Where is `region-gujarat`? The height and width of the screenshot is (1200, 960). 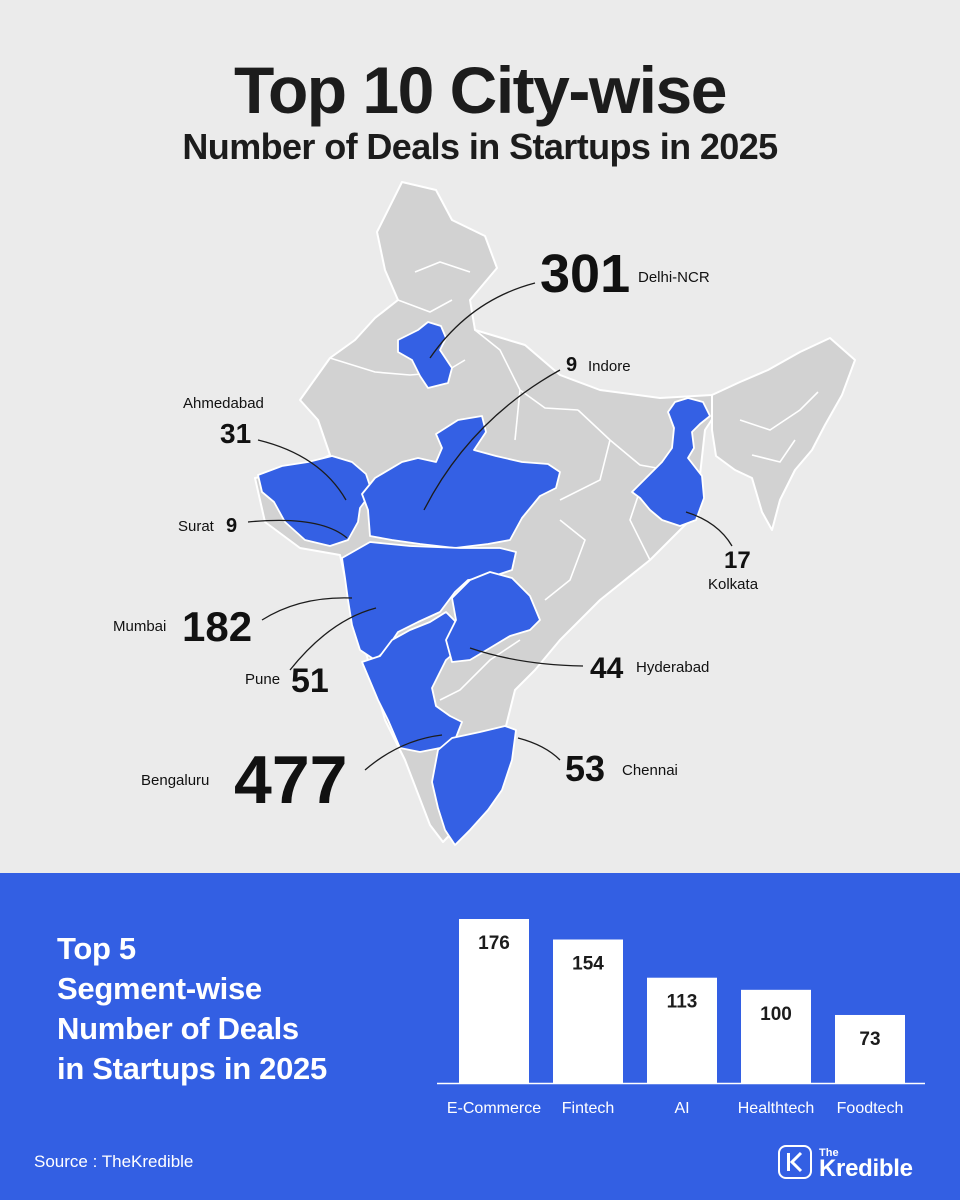 region-gujarat is located at coordinates (315, 501).